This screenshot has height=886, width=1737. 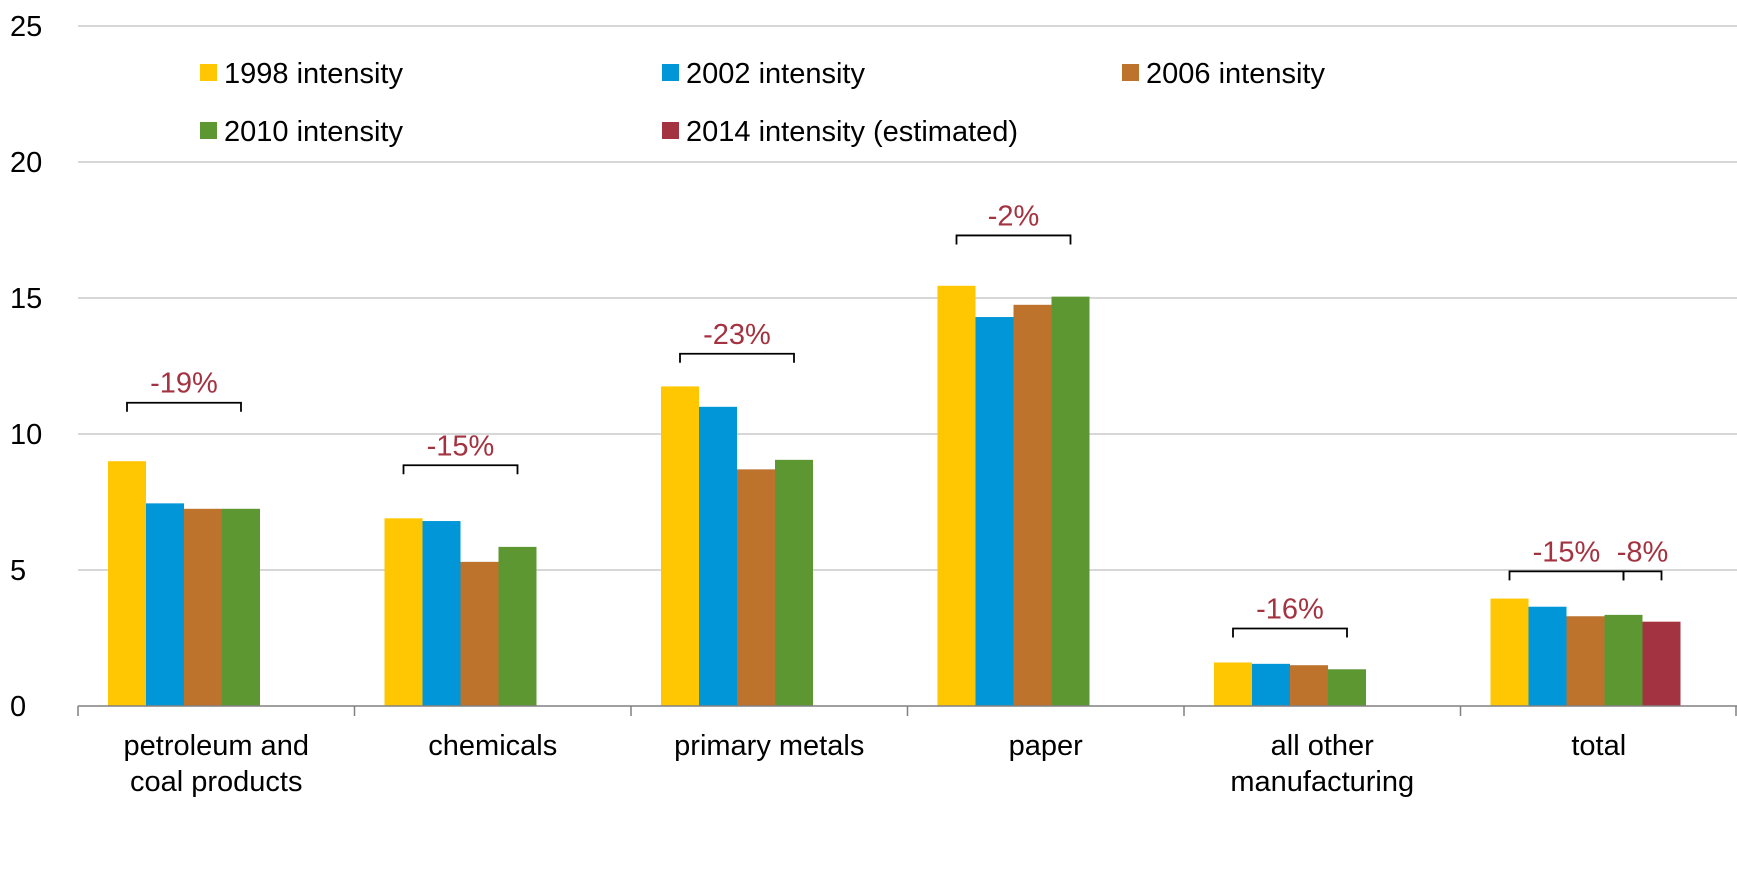 I want to click on y-tick-label: 5, so click(x=18, y=571).